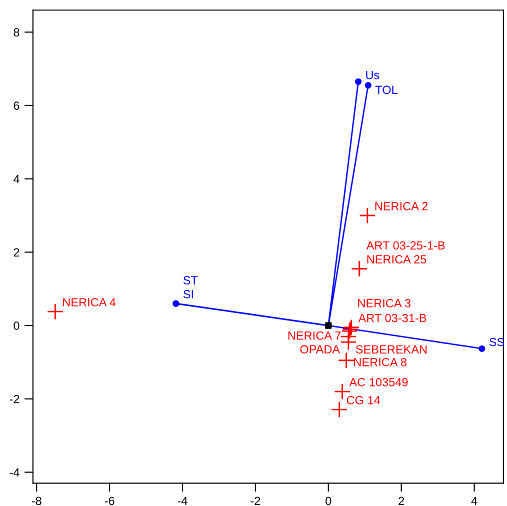 Image resolution: width=507 pixels, height=506 pixels. What do you see at coordinates (384, 303) in the screenshot?
I see `data-label: NERICA 3` at bounding box center [384, 303].